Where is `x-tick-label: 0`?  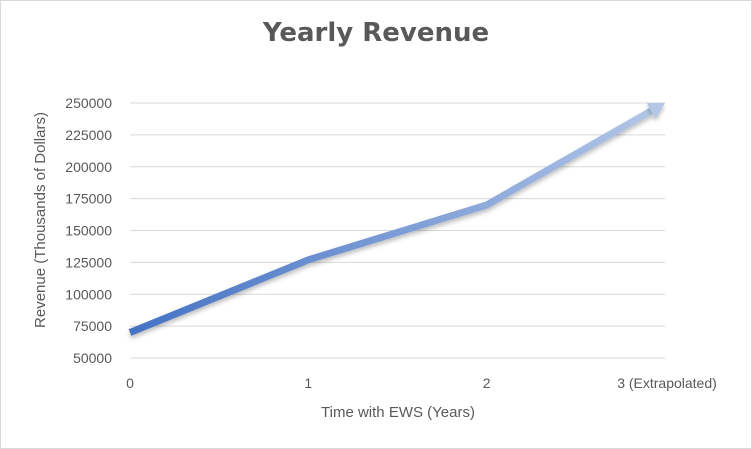
x-tick-label: 0 is located at coordinates (130, 383).